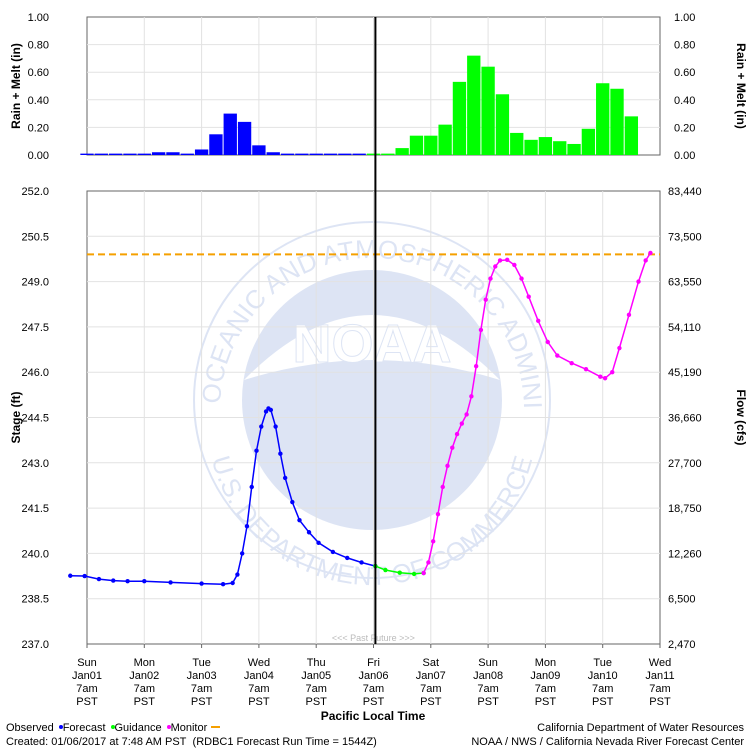 This screenshot has width=750, height=755. Describe the element at coordinates (223, 496) in the screenshot. I see `hydro-line-observed` at that location.